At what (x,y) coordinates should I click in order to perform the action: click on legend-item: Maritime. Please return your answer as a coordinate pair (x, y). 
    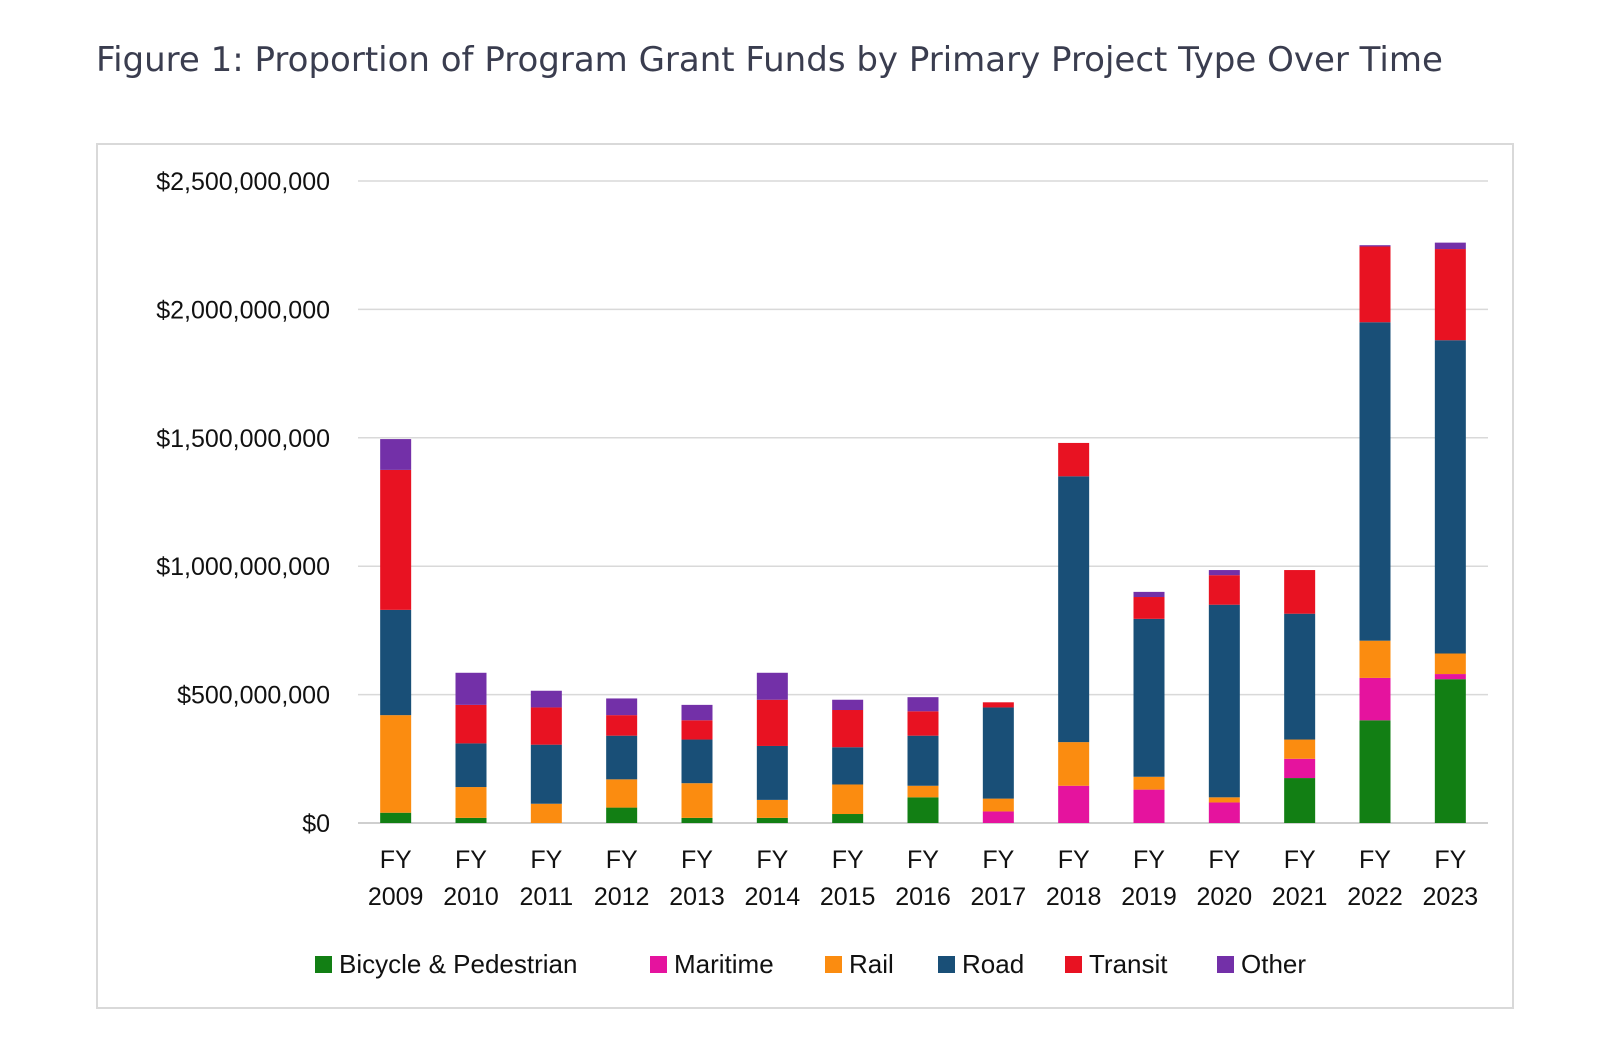
    Looking at the image, I should click on (712, 964).